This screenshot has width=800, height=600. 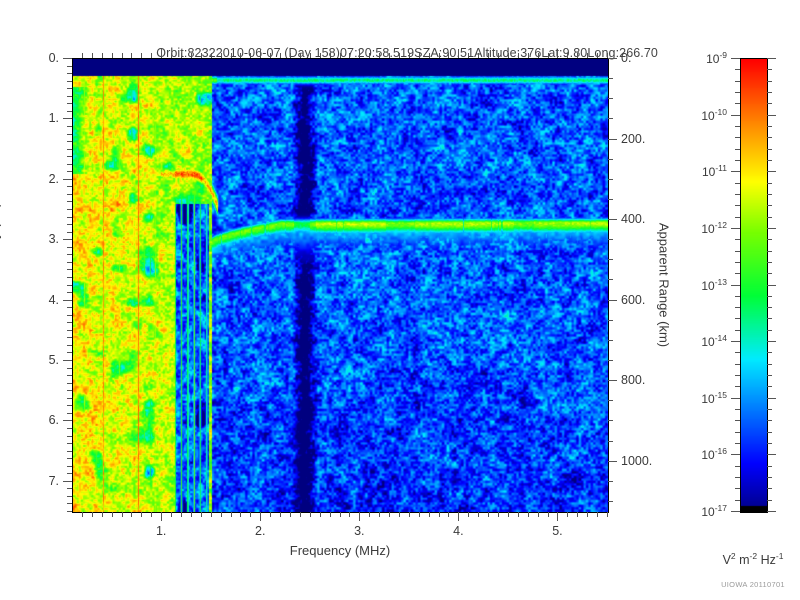 What do you see at coordinates (714, 454) in the screenshot?
I see `colorbar-tick-label: 10-16` at bounding box center [714, 454].